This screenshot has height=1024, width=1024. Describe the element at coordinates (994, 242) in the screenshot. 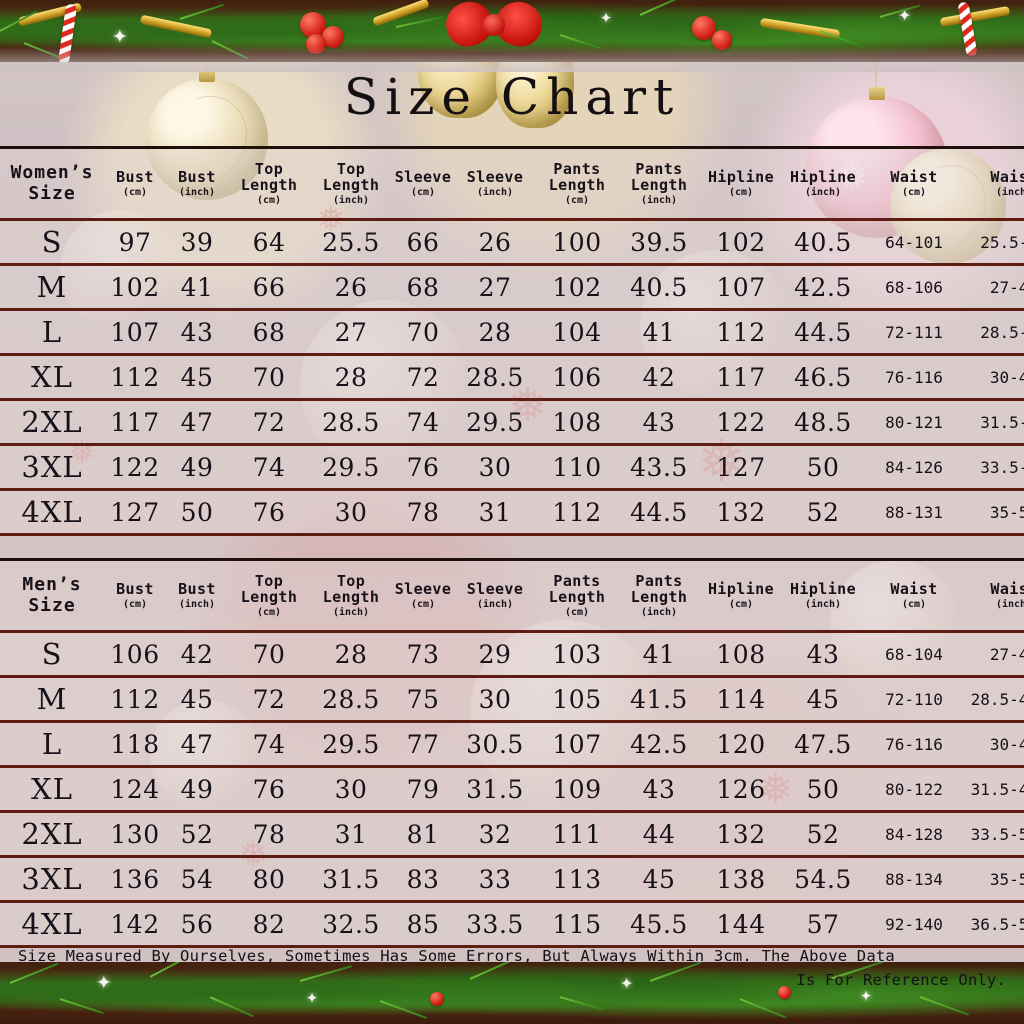

I see `cell: 25.5-40` at that location.